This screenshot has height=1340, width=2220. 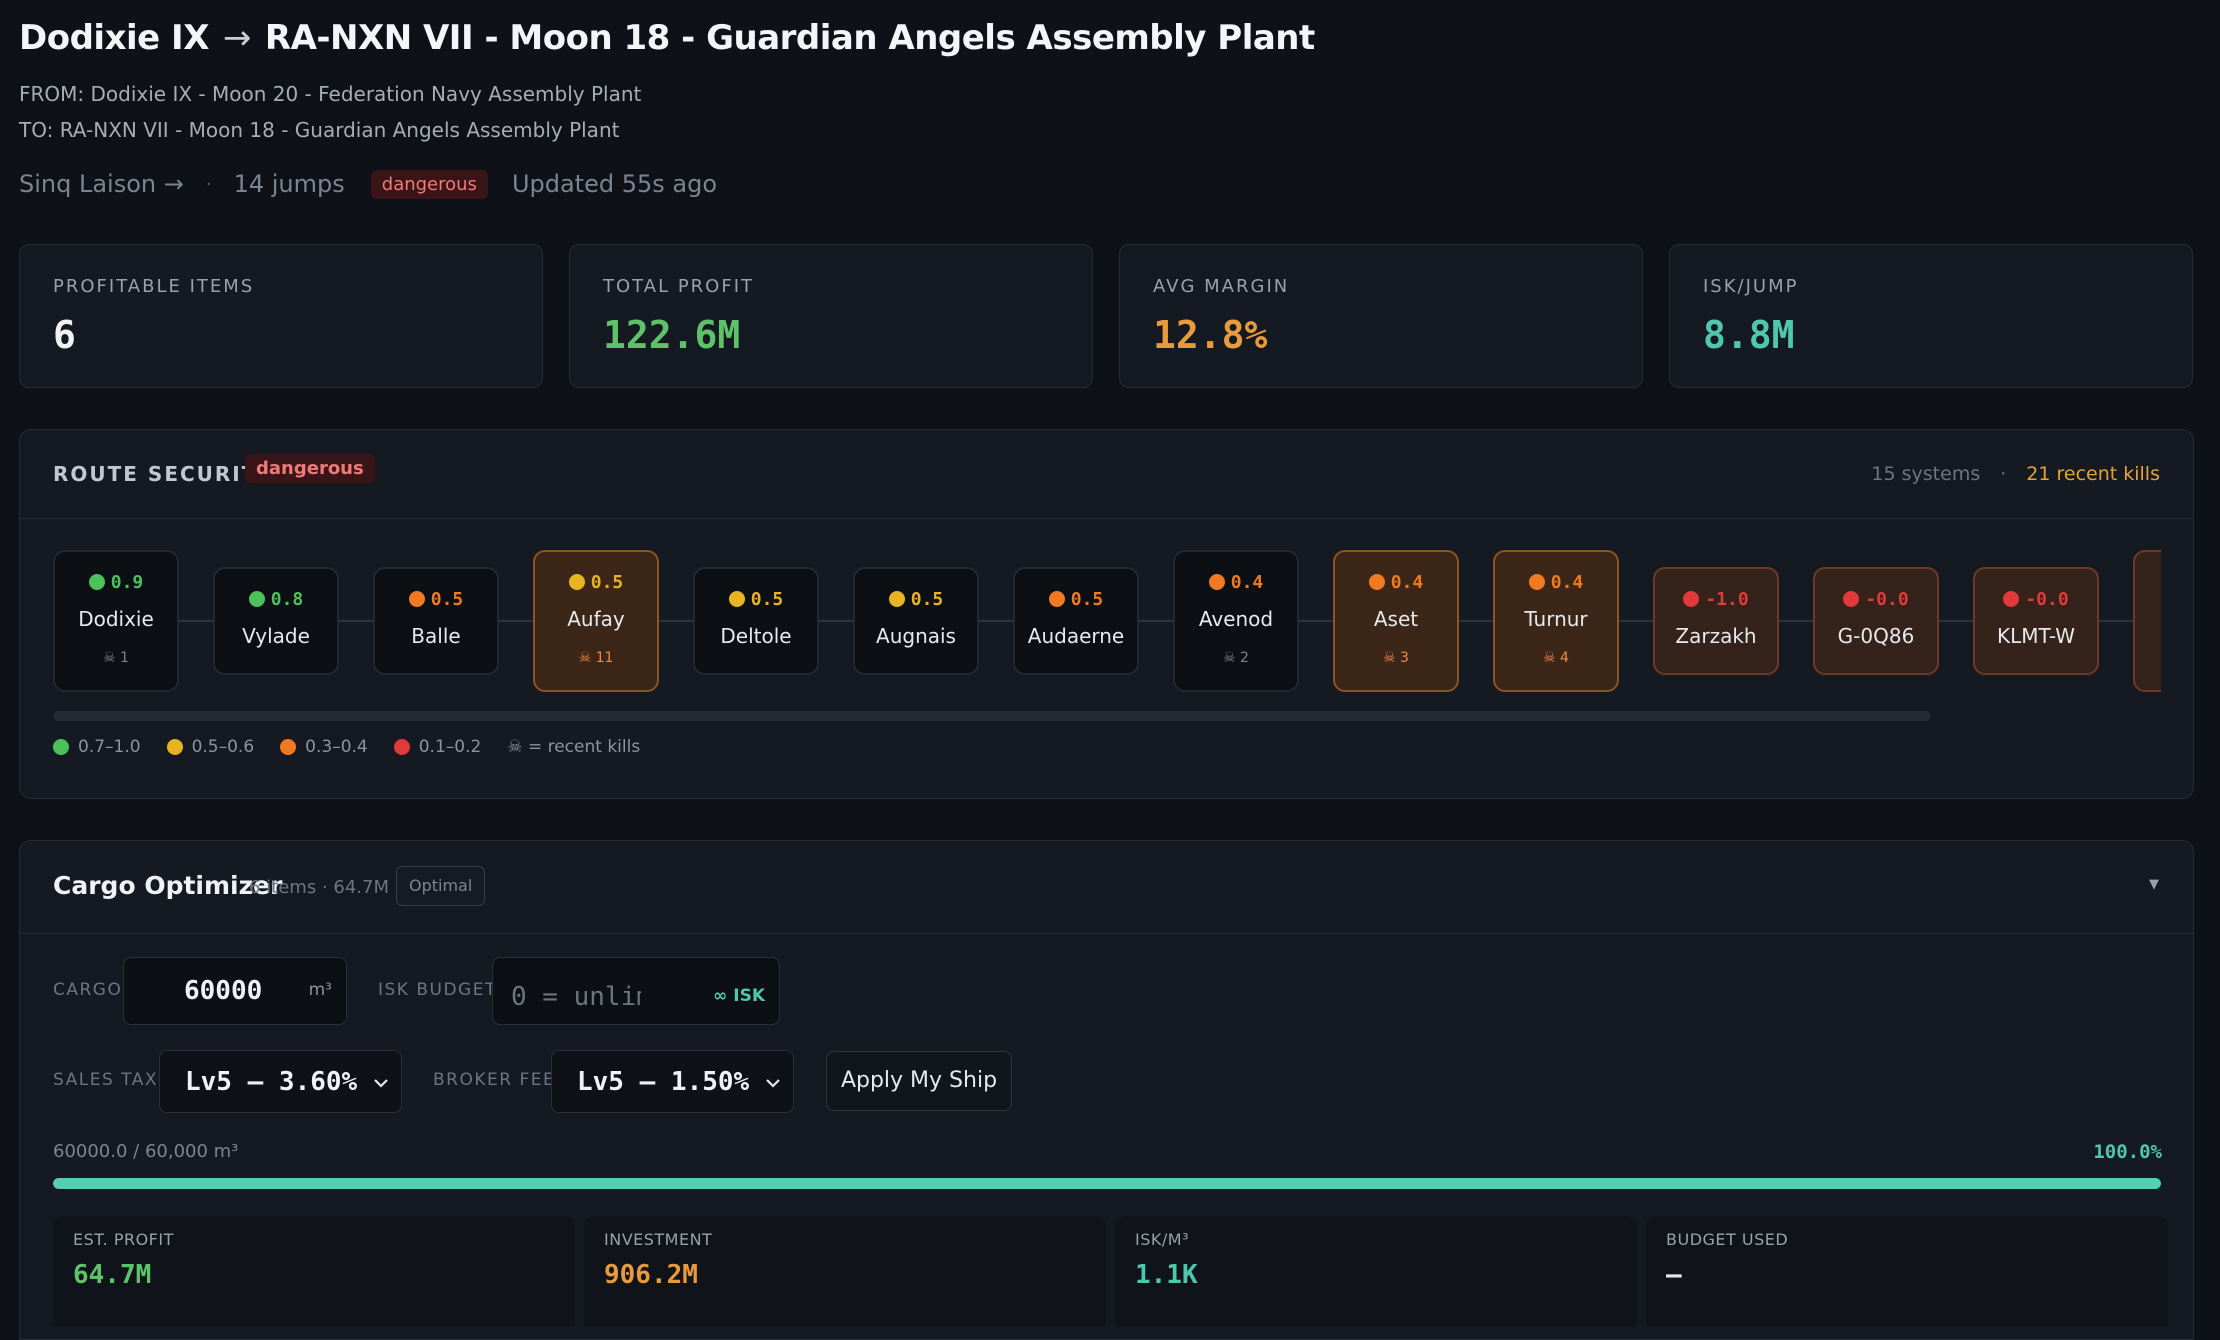 What do you see at coordinates (123, 1239) in the screenshot?
I see `metric-label: EST. PROFIT` at bounding box center [123, 1239].